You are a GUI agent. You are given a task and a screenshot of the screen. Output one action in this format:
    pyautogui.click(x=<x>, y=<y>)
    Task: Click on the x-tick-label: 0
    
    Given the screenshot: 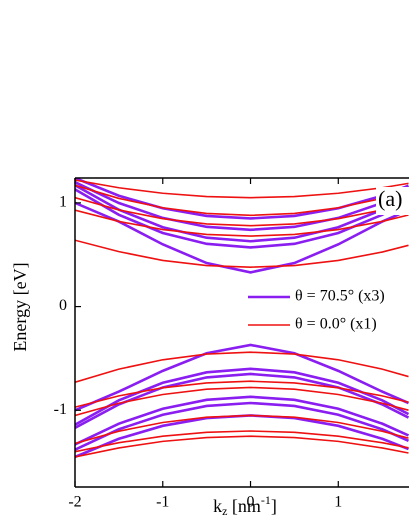 What is the action you would take?
    pyautogui.click(x=251, y=502)
    